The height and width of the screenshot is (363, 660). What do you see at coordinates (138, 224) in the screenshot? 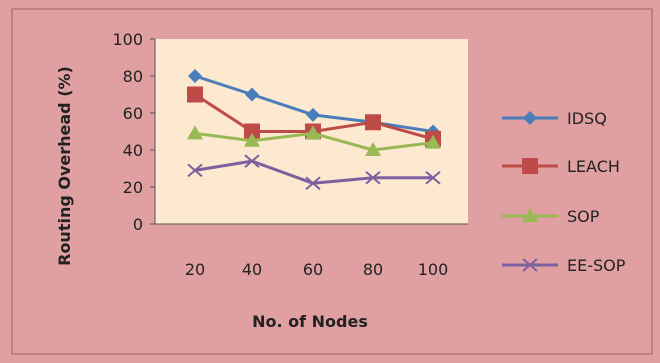
I see `y-tick-label: 0` at bounding box center [138, 224].